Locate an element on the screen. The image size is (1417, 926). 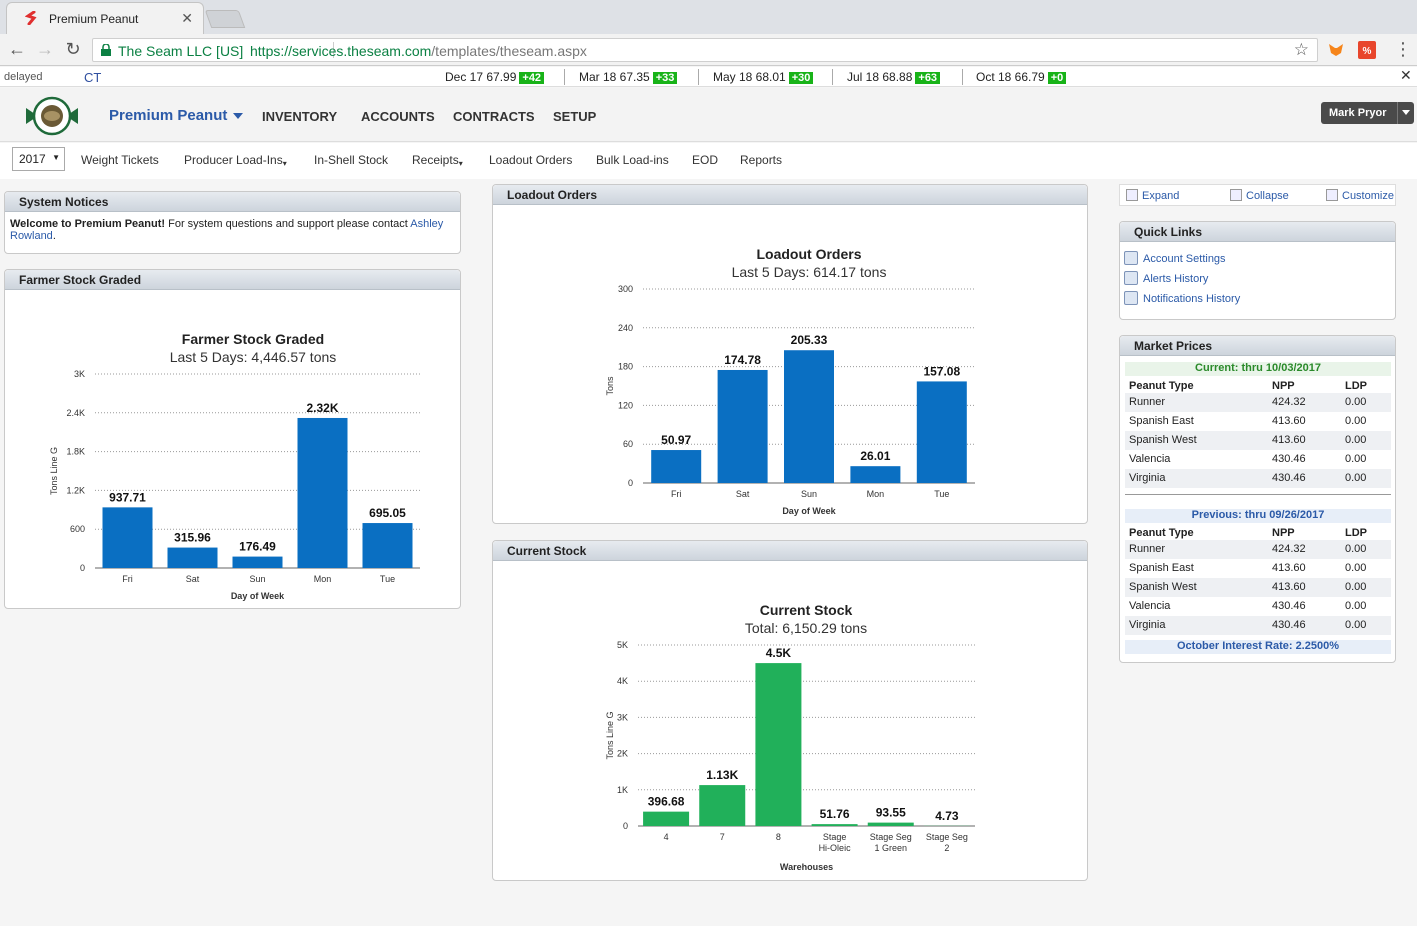
panel-title: Loadout Orders is located at coordinates (790, 195).